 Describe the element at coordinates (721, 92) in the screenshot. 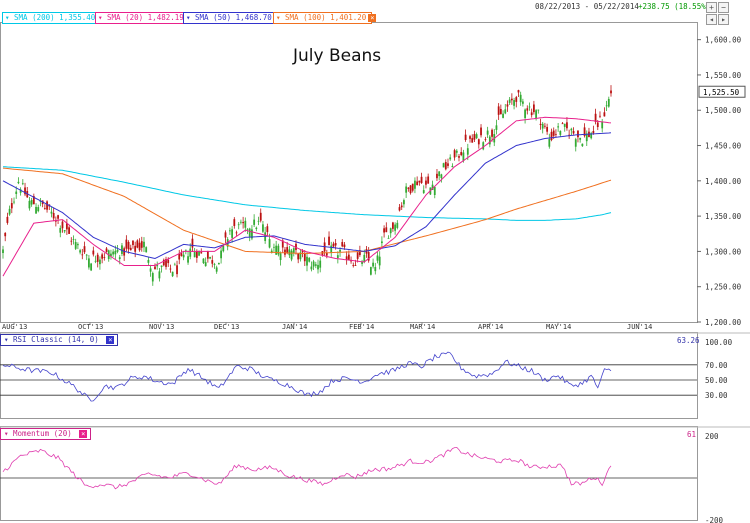

I see `last-price-label: 1,525.50` at that location.